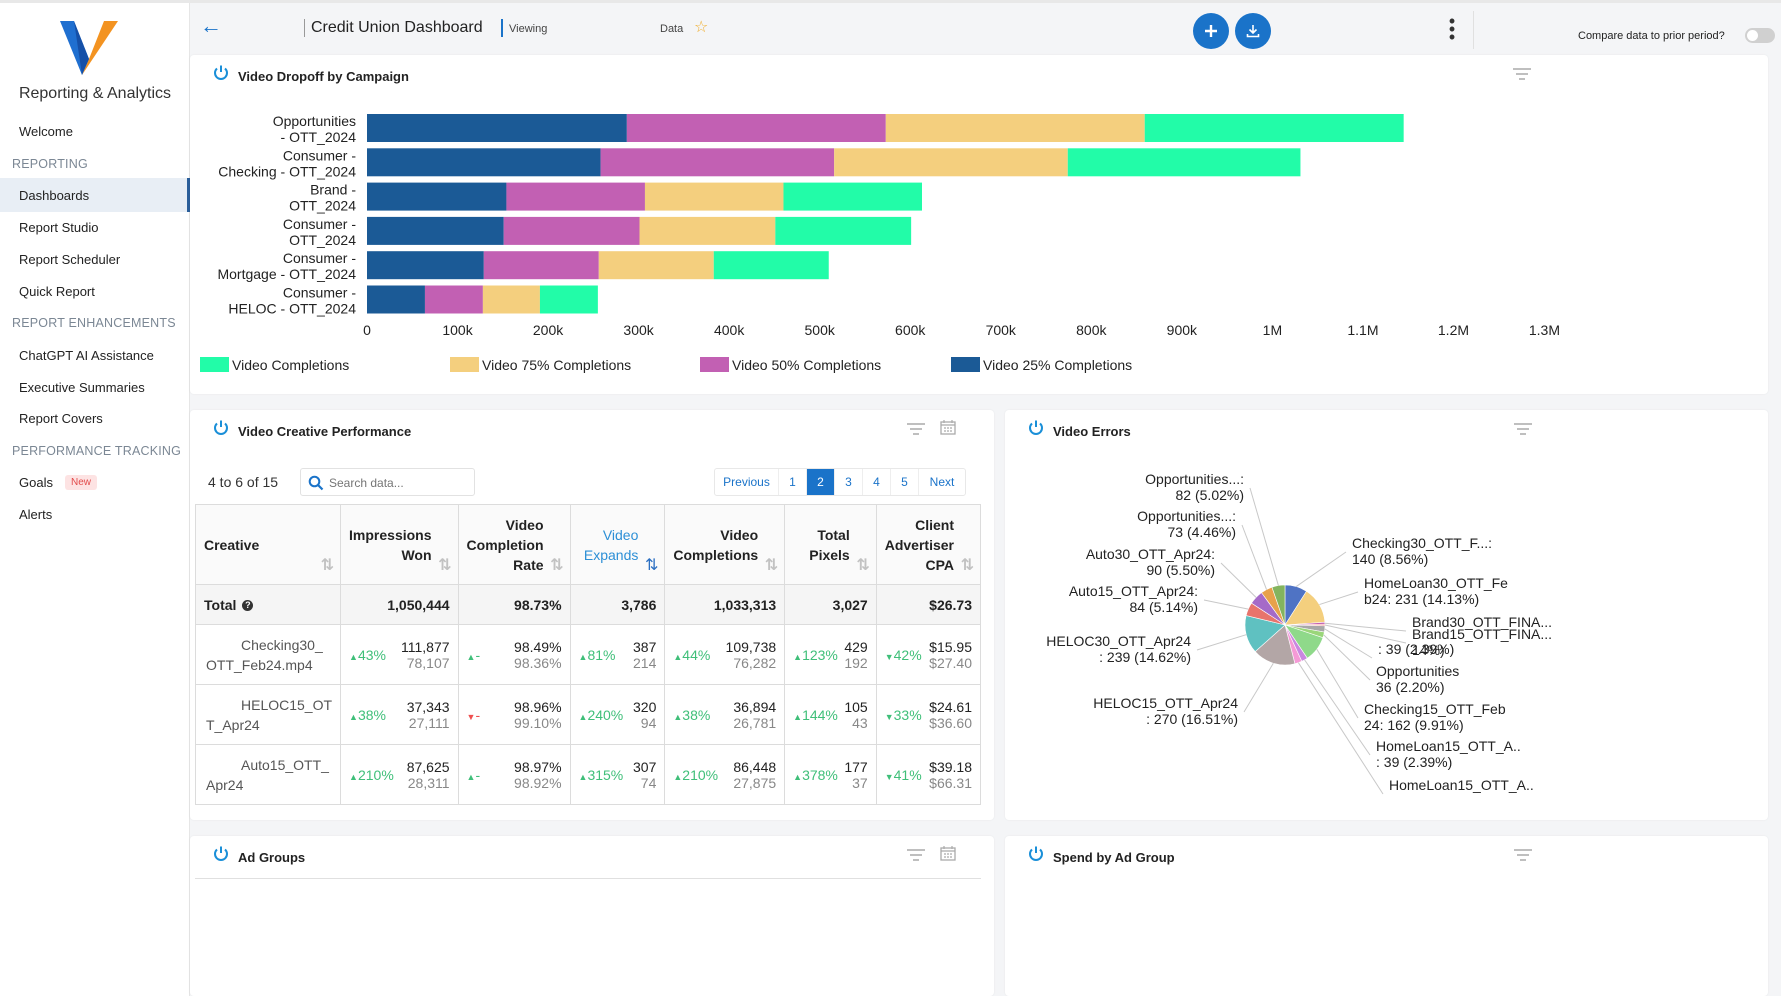 Image resolution: width=1781 pixels, height=996 pixels. Describe the element at coordinates (877, 482) in the screenshot. I see `pager-page-4: 4` at that location.